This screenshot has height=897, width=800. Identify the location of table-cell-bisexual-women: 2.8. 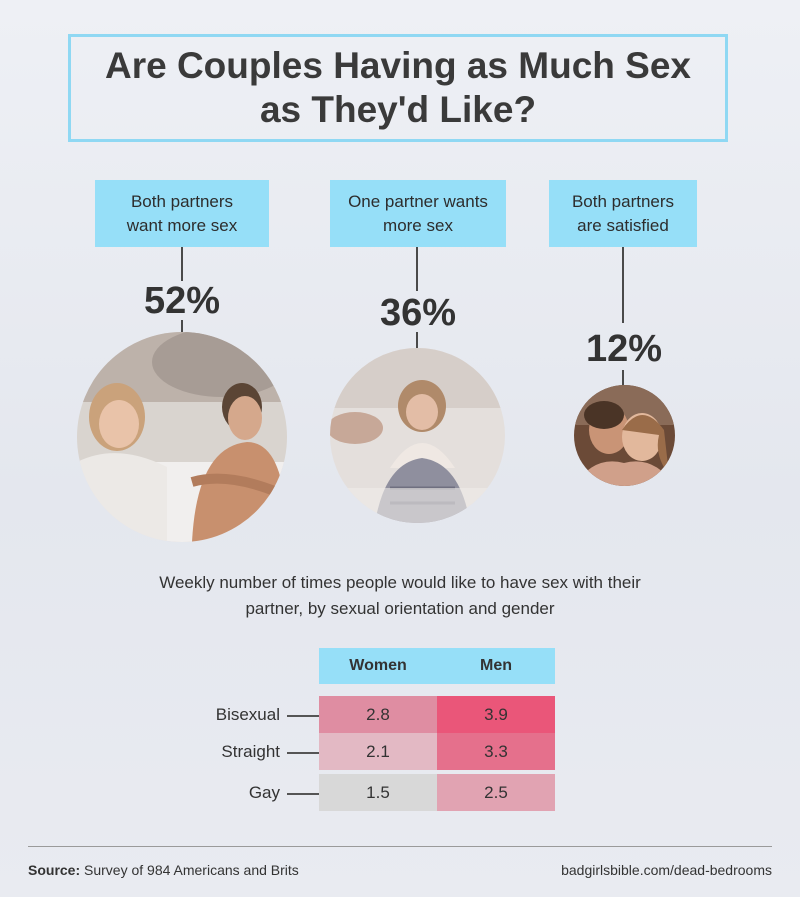
(378, 714).